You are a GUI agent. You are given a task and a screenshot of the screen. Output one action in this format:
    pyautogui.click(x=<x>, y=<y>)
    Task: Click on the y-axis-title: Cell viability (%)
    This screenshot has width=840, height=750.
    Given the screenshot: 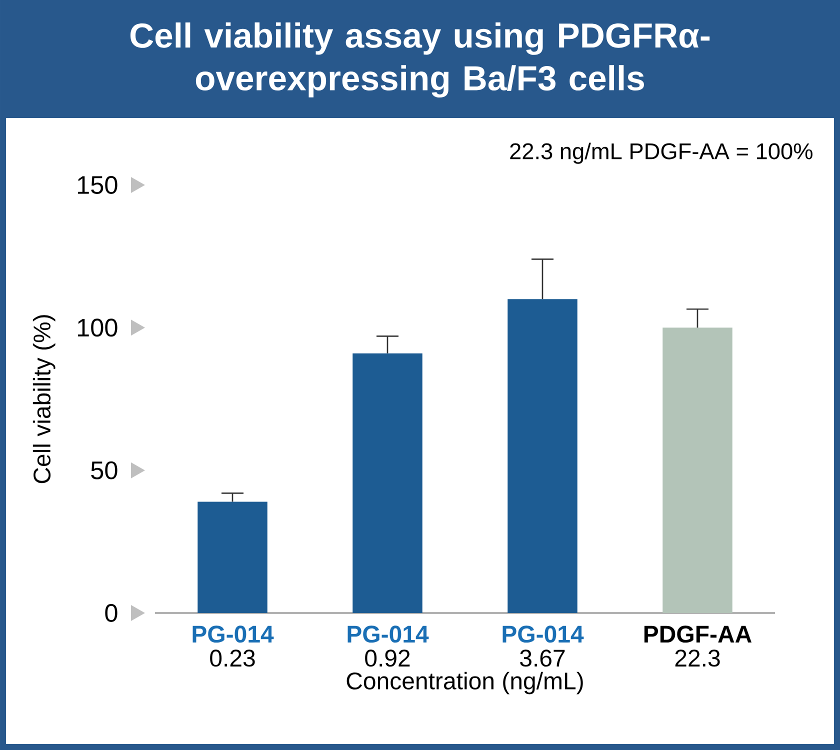 What is the action you would take?
    pyautogui.click(x=44, y=399)
    